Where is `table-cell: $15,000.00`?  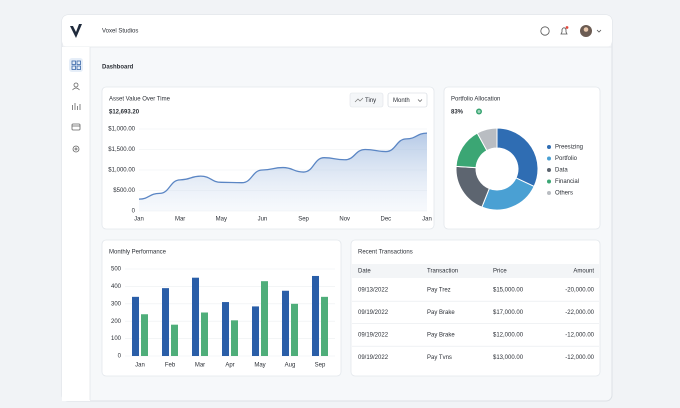 table-cell: $15,000.00 is located at coordinates (508, 291).